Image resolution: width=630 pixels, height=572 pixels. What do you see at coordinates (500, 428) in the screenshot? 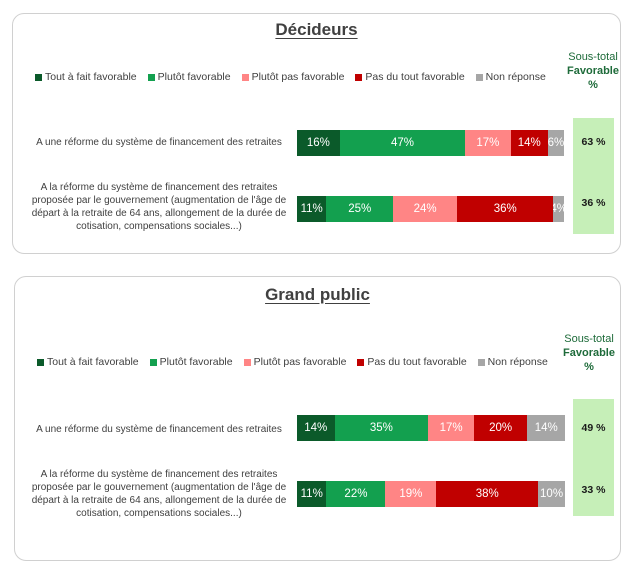
I see `bar-segment-pas-du-tout-favorable: 20%` at bounding box center [500, 428].